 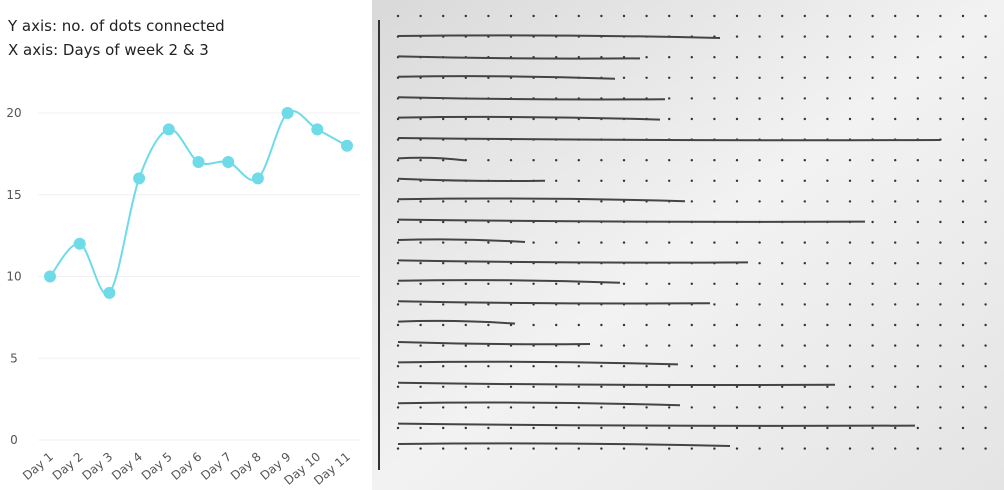 I want to click on annotation: X axis: Days of week 2 & 3, so click(x=108, y=50).